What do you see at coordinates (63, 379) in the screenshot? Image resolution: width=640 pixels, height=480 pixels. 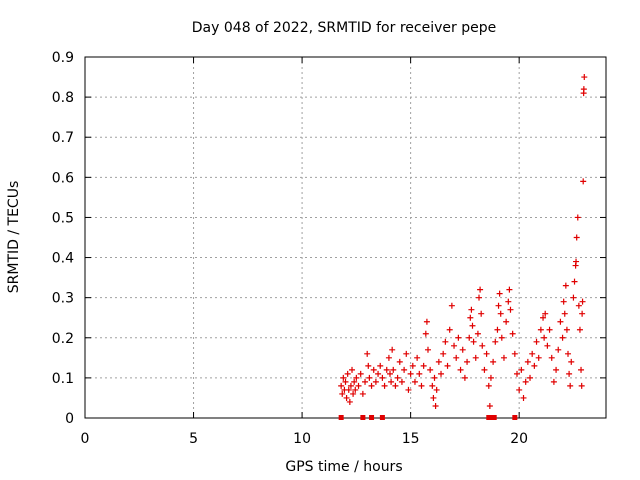 I see `y-tick-label: 0.1` at bounding box center [63, 379].